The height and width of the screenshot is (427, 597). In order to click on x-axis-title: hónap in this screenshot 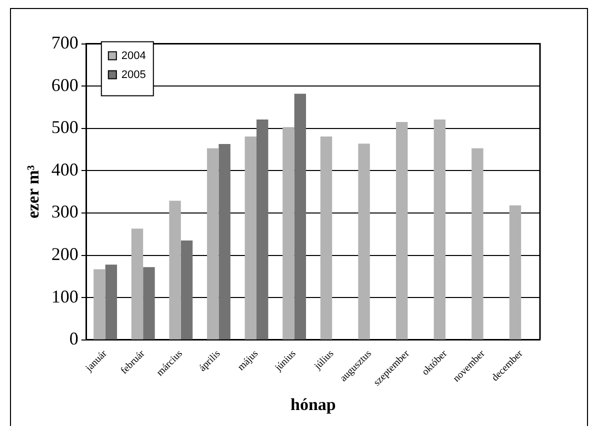, I will do `click(313, 404)`.